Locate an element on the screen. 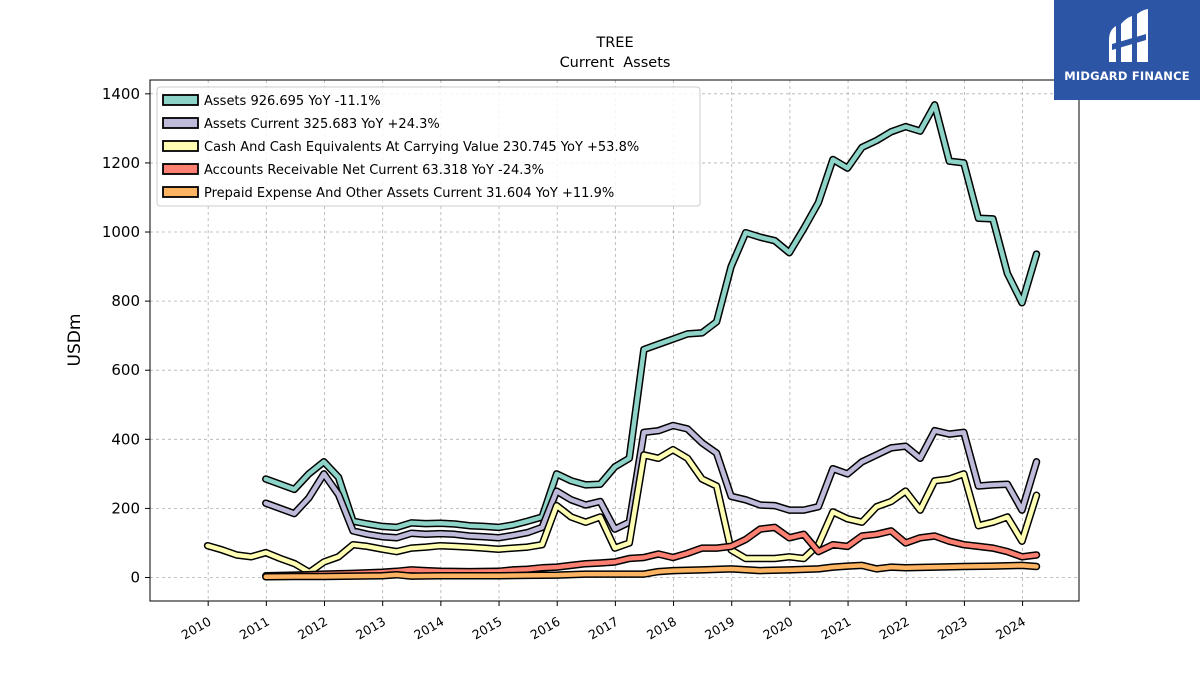  x-tick-label: 2013 is located at coordinates (370, 628).